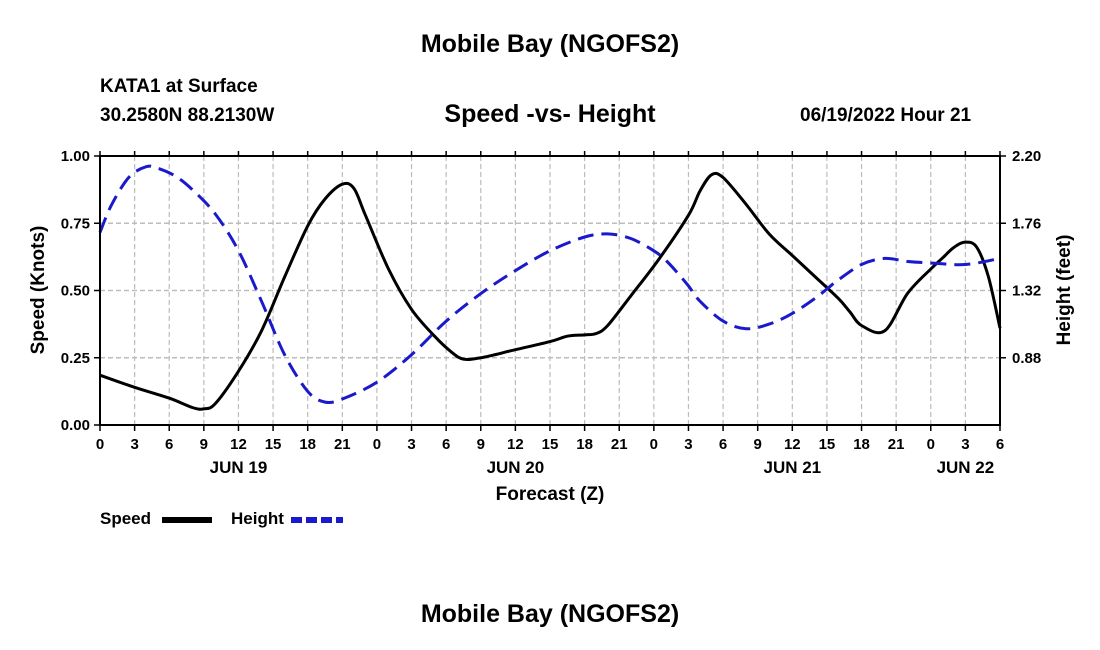  Describe the element at coordinates (1026, 358) in the screenshot. I see `y2-tick-label: 0.88` at that location.